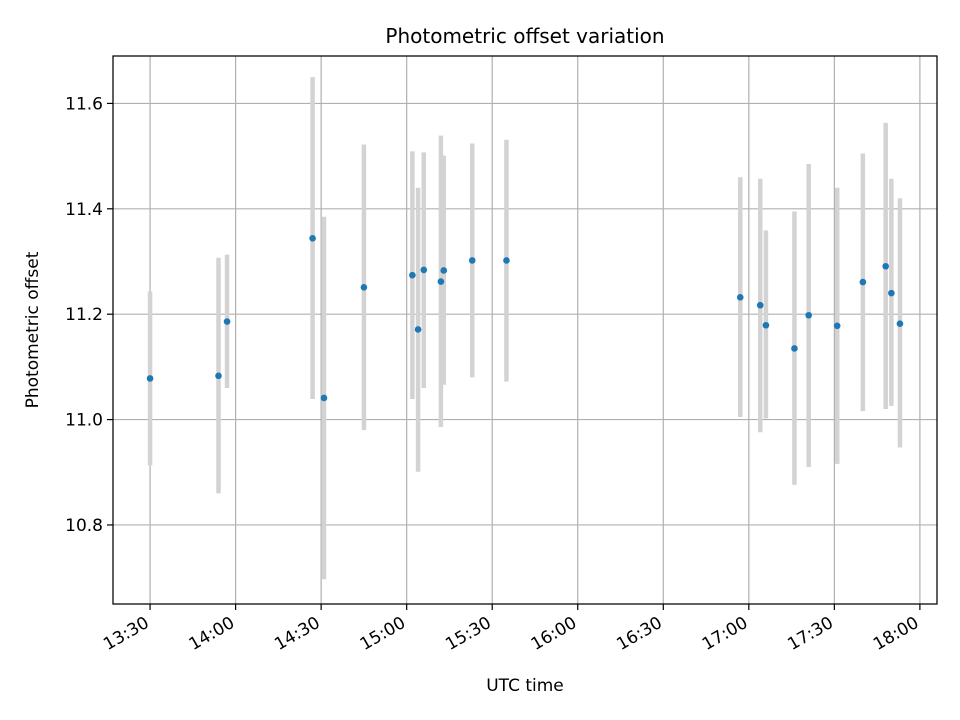 Image resolution: width=960 pixels, height=720 pixels. What do you see at coordinates (84, 421) in the screenshot?
I see `y-tick-label: 11.0` at bounding box center [84, 421].